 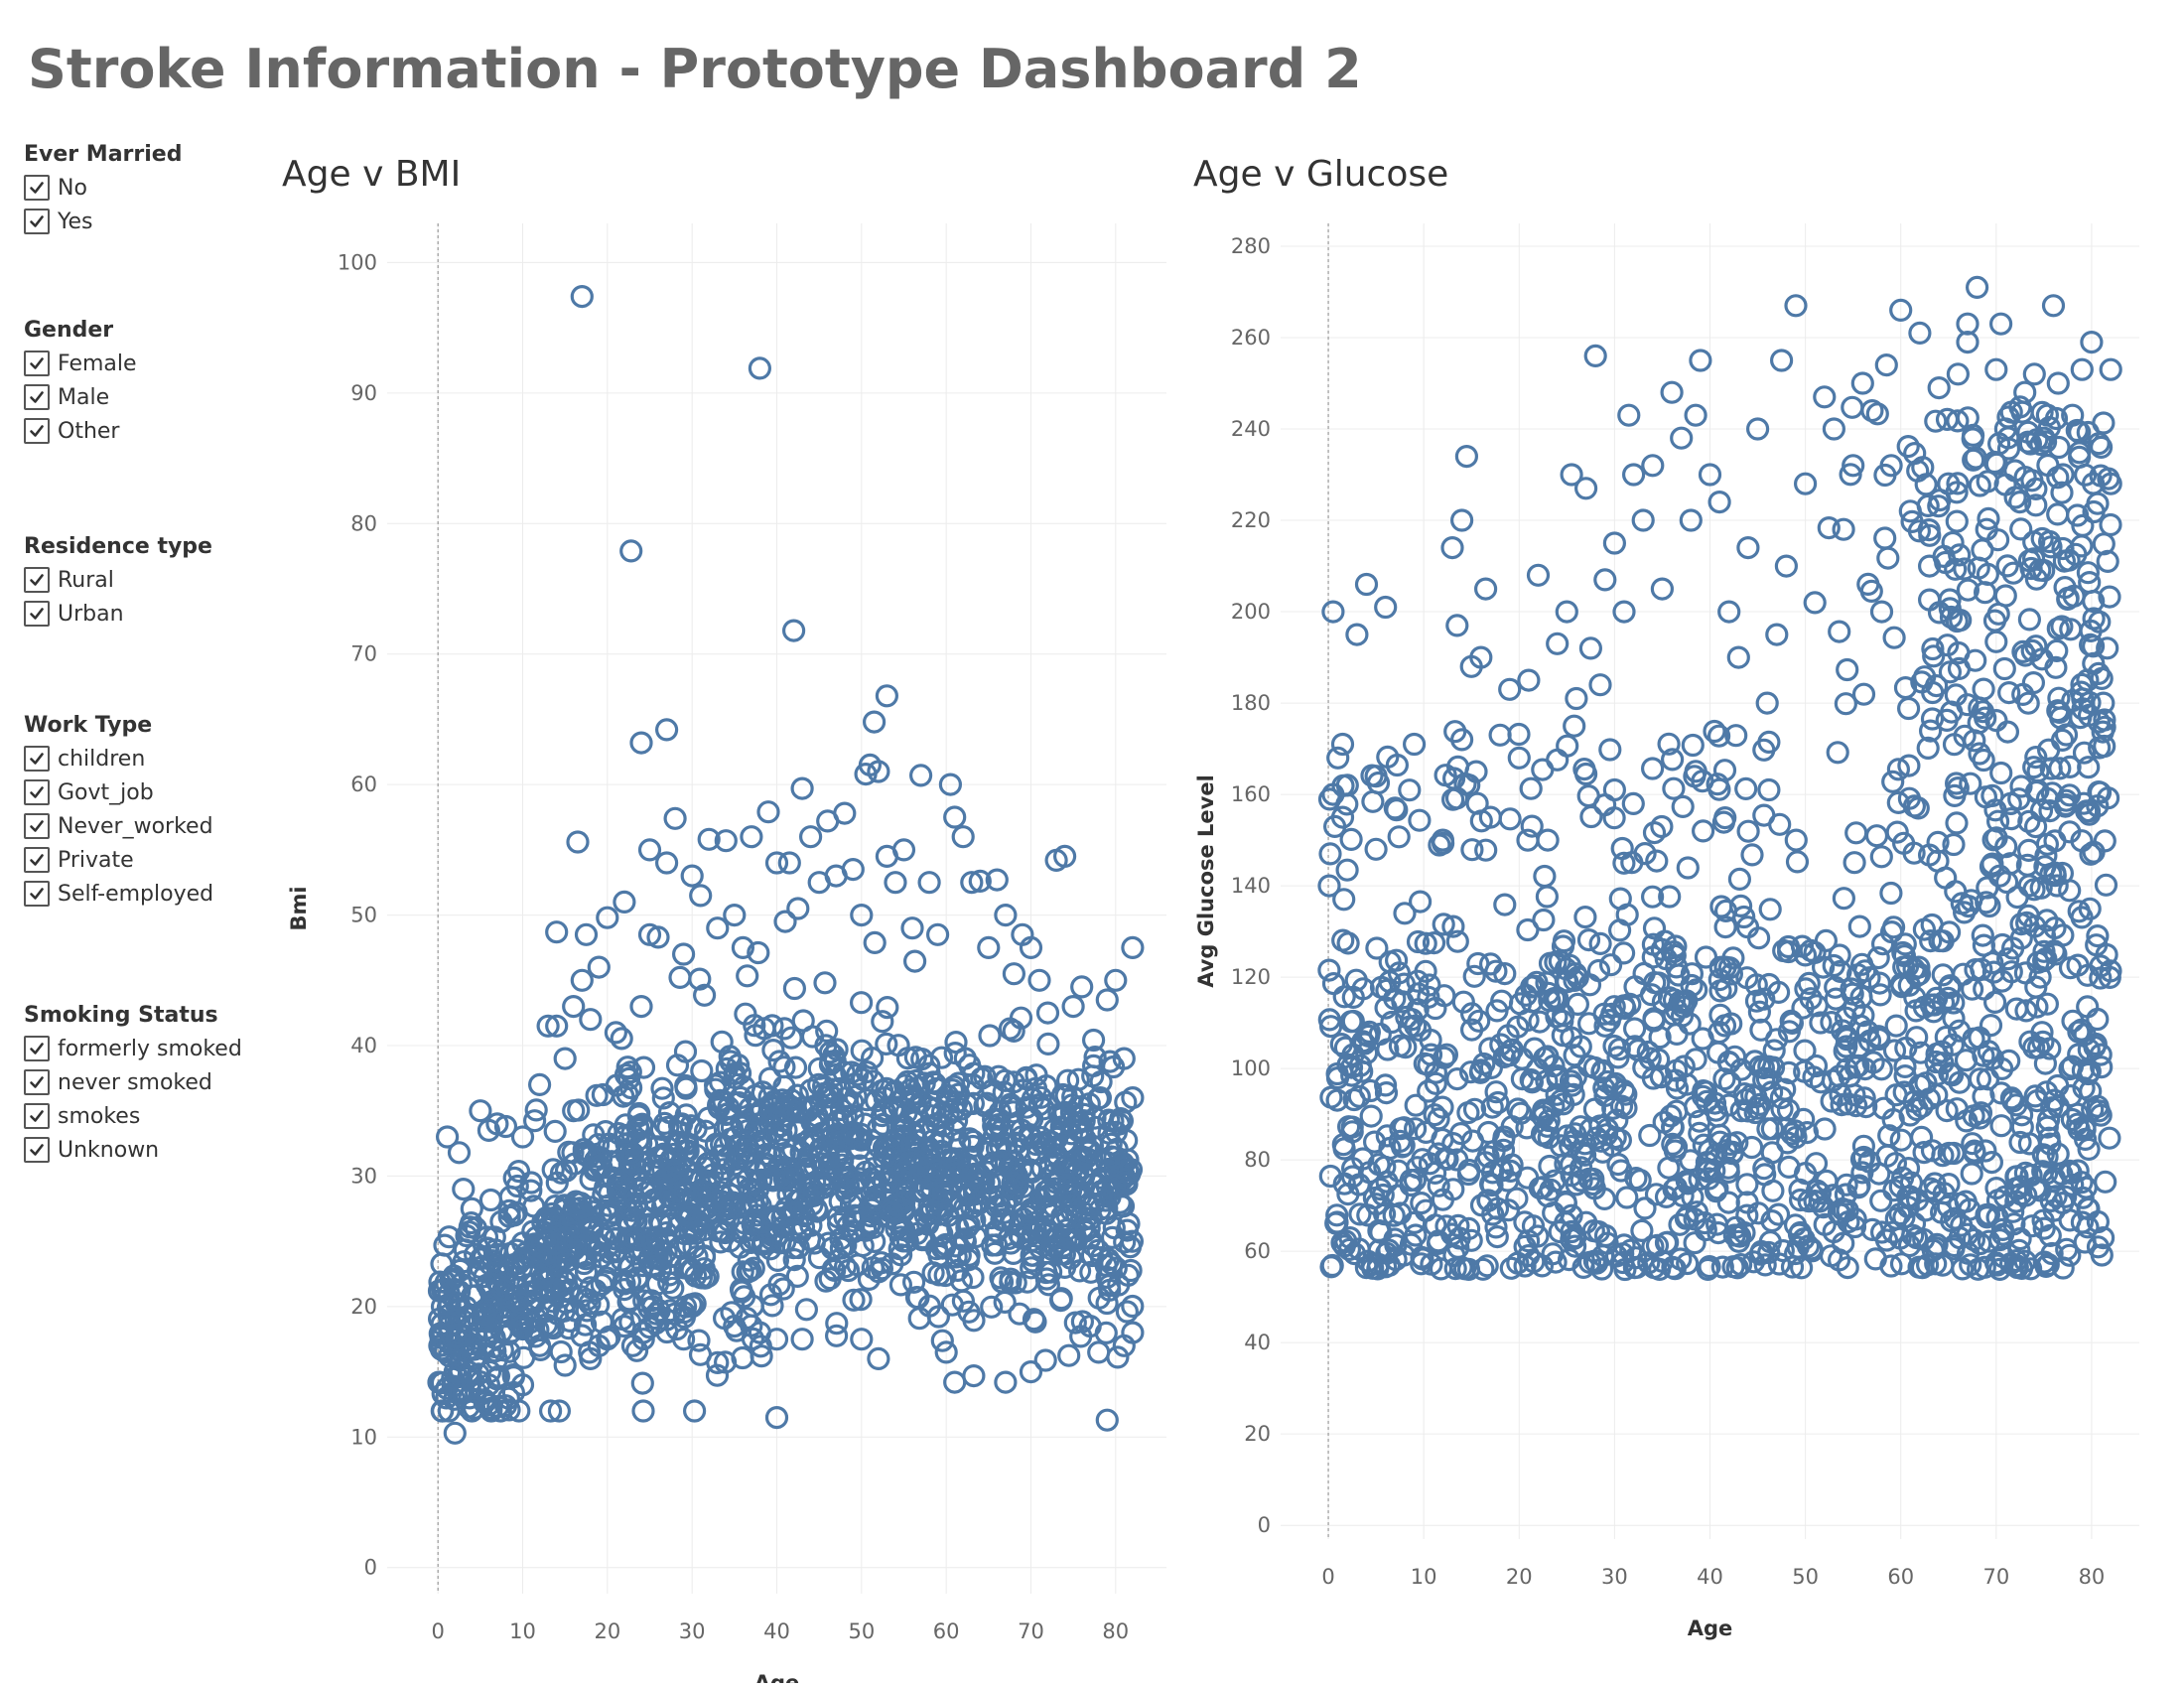 What do you see at coordinates (1257, 1251) in the screenshot?
I see `y-tick-label: 60` at bounding box center [1257, 1251].